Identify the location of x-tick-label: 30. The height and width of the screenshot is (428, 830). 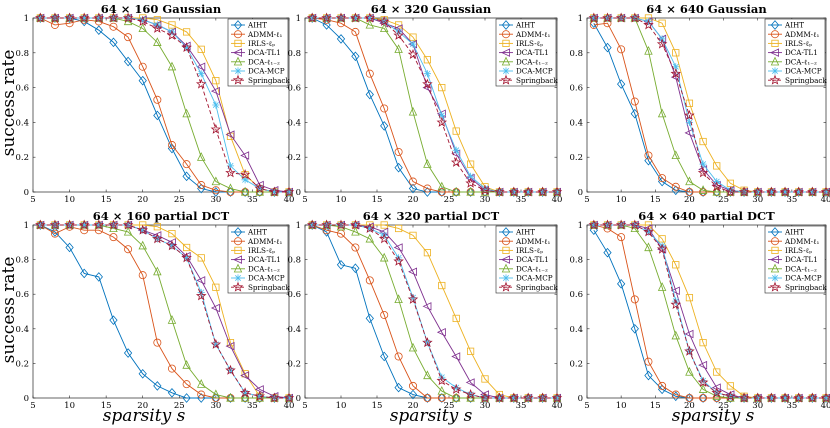
(485, 200).